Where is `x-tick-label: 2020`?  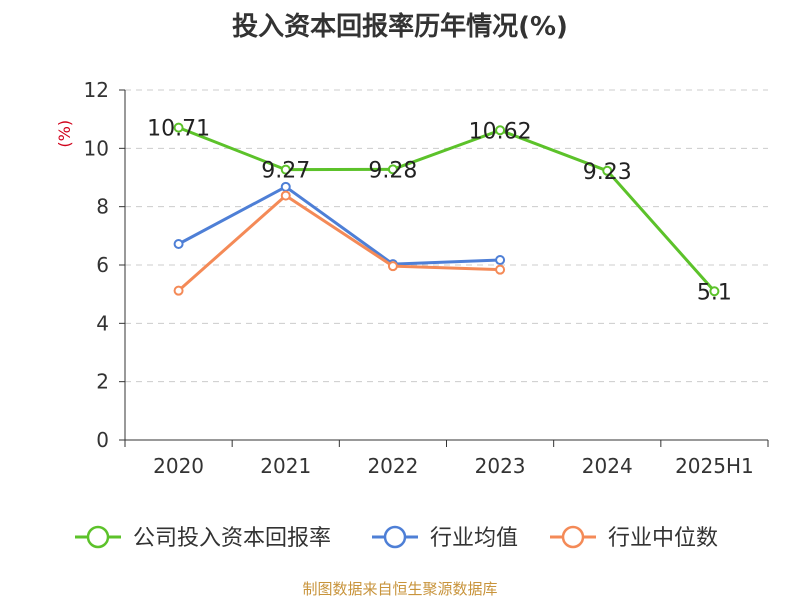 x-tick-label: 2020 is located at coordinates (178, 466).